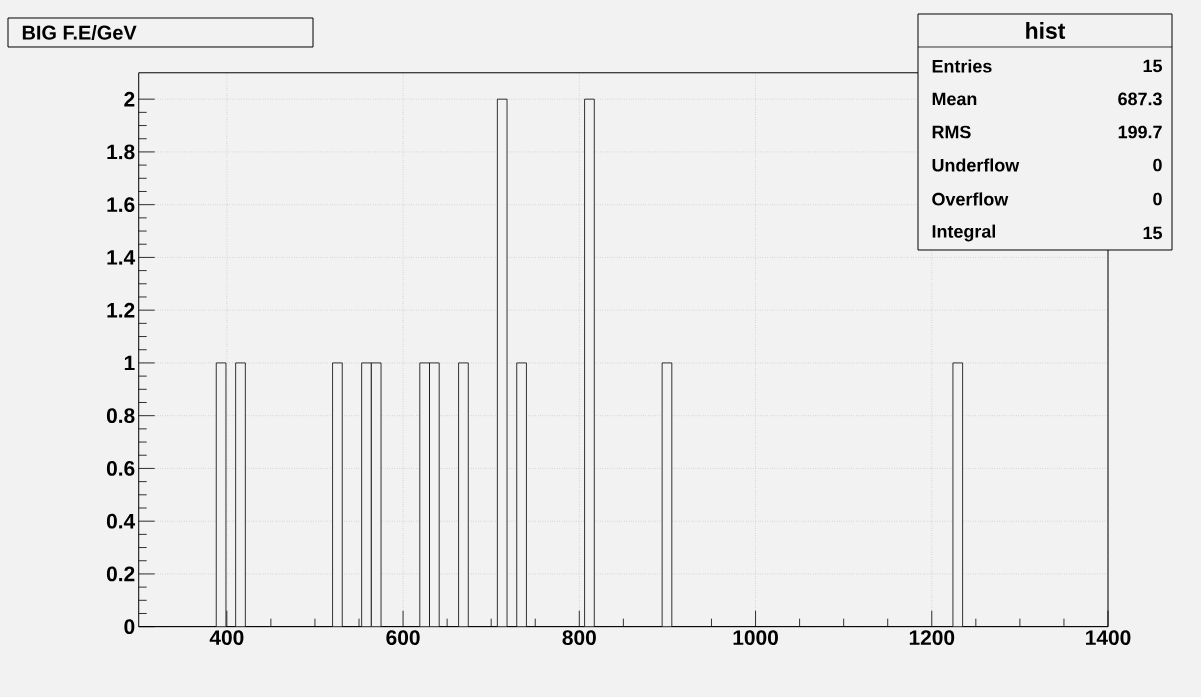 This screenshot has width=1201, height=697. What do you see at coordinates (970, 199) in the screenshot?
I see `annotation: Overflow` at bounding box center [970, 199].